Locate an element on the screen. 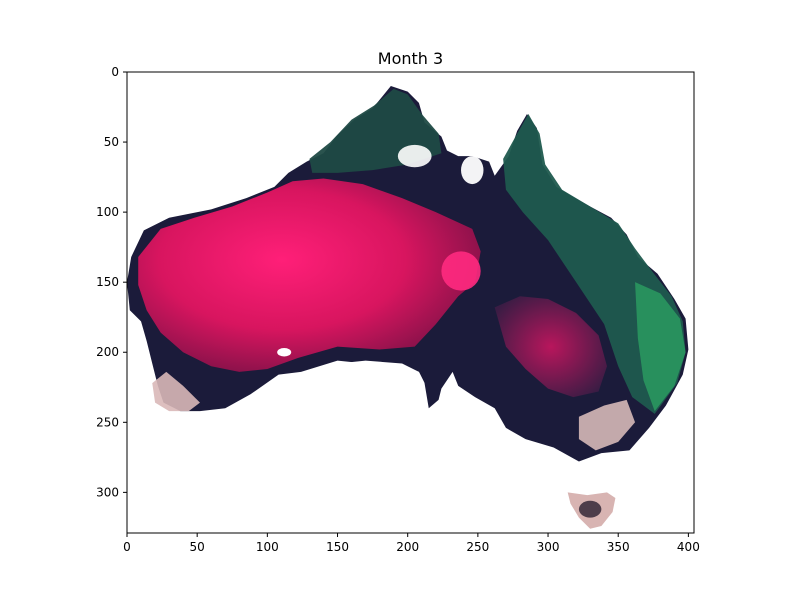 The image size is (800, 600). x-axis: 0 50 100 150 200 250 300 350 400 is located at coordinates (411, 543).